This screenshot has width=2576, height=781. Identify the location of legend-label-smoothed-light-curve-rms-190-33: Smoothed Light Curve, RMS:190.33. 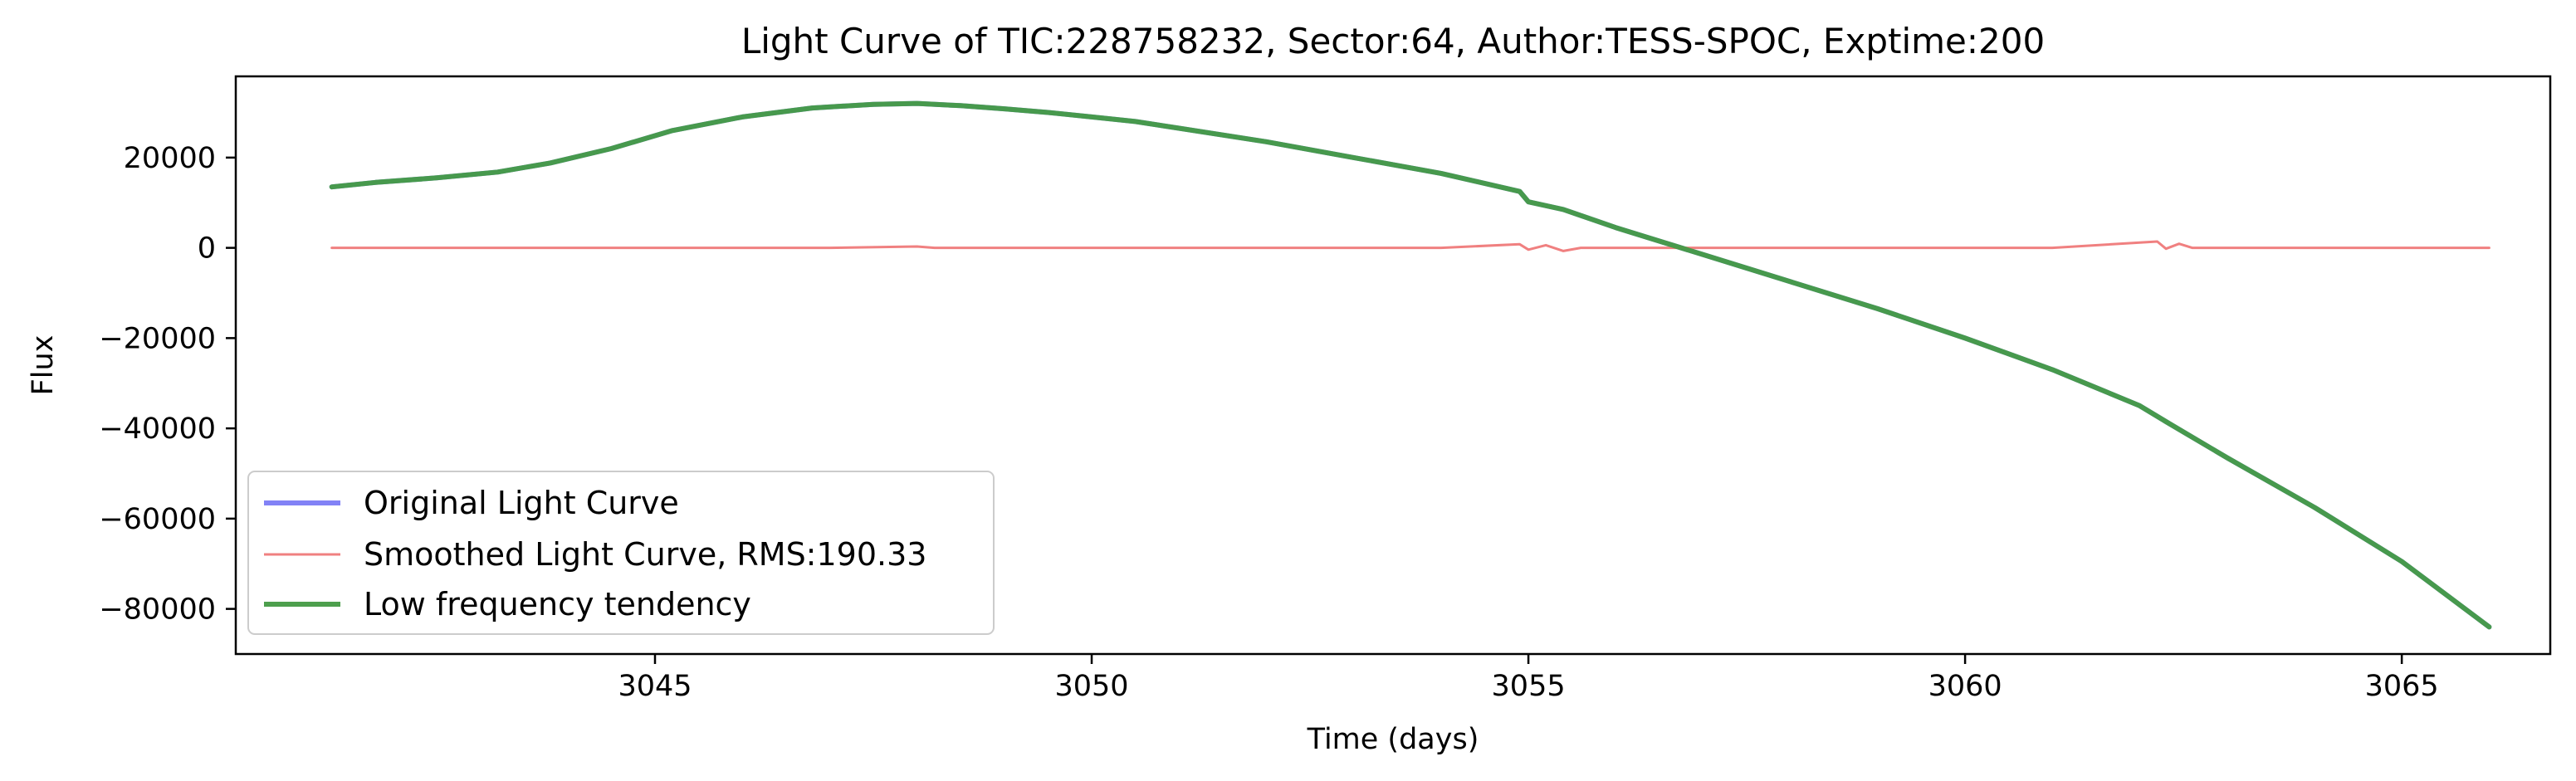
(645, 554).